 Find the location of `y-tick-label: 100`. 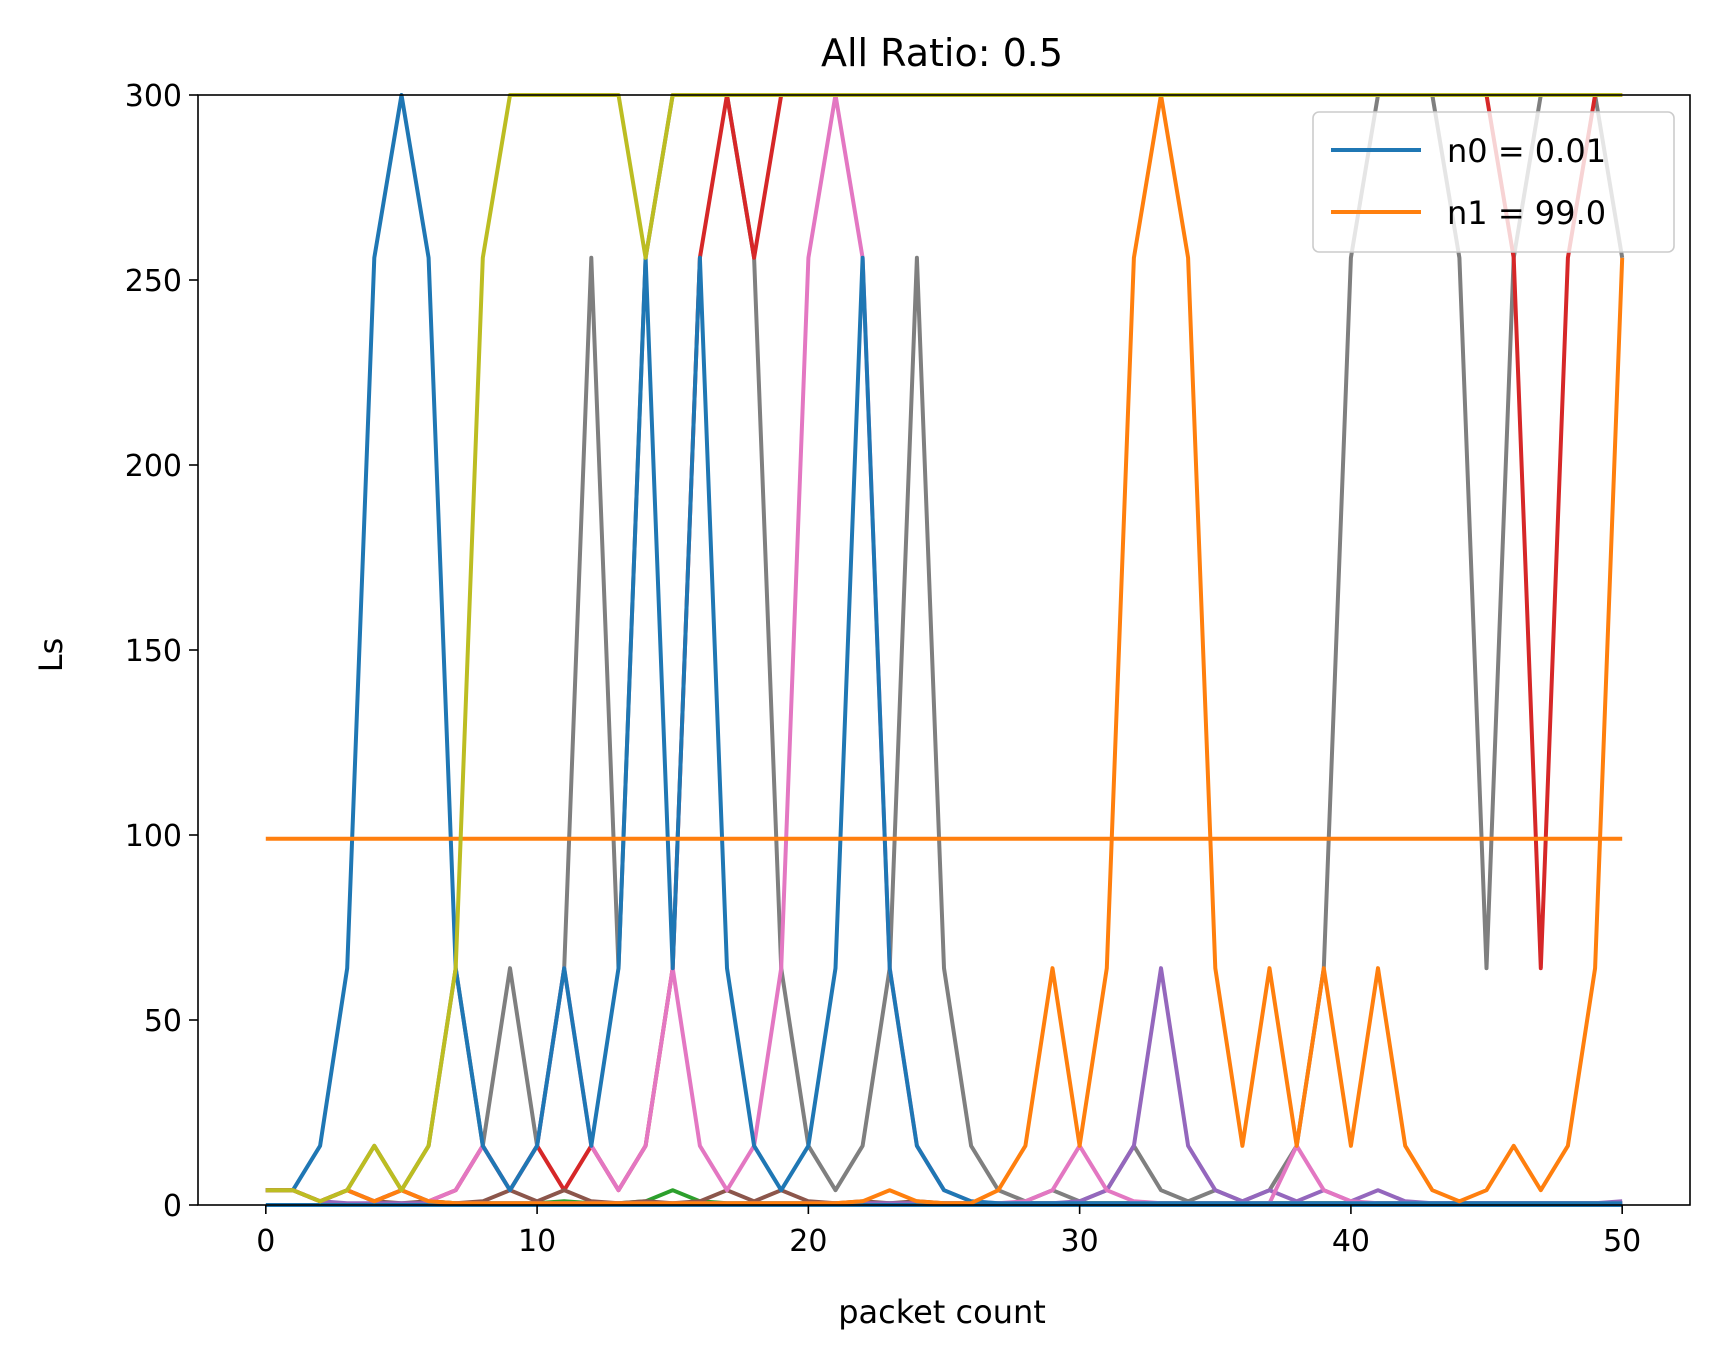

y-tick-label: 100 is located at coordinates (153, 836).